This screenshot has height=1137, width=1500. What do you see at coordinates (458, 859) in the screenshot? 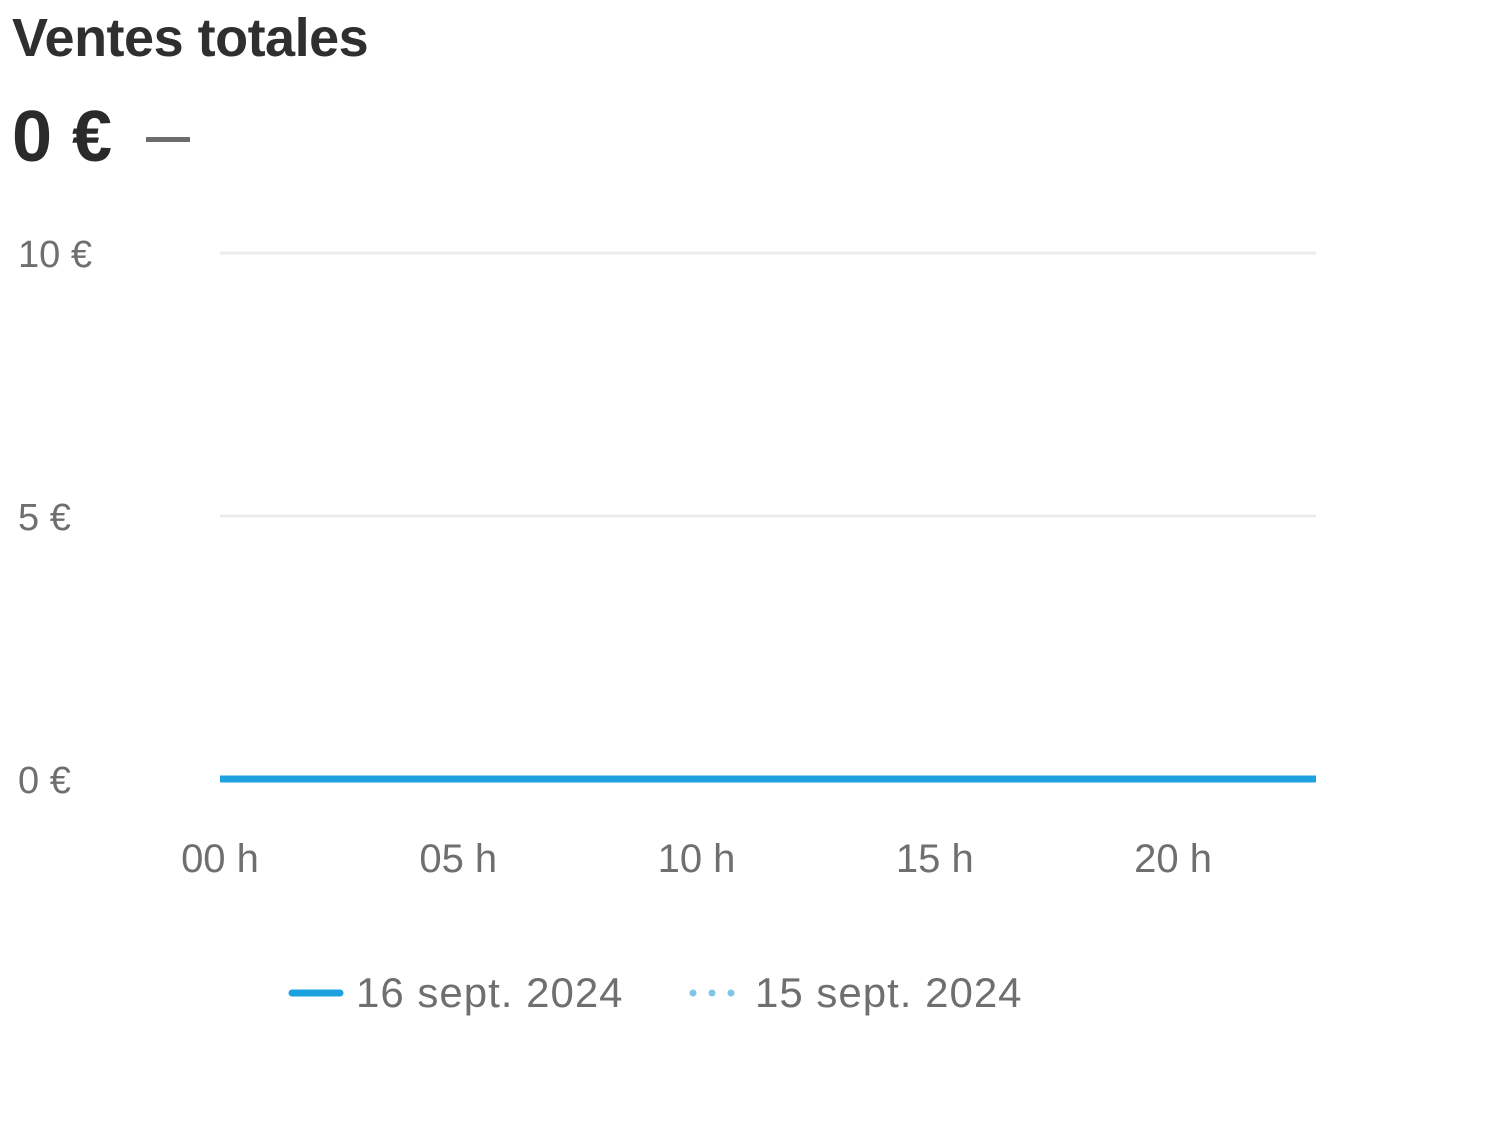
I see `x-tick-label: 05 h` at bounding box center [458, 859].